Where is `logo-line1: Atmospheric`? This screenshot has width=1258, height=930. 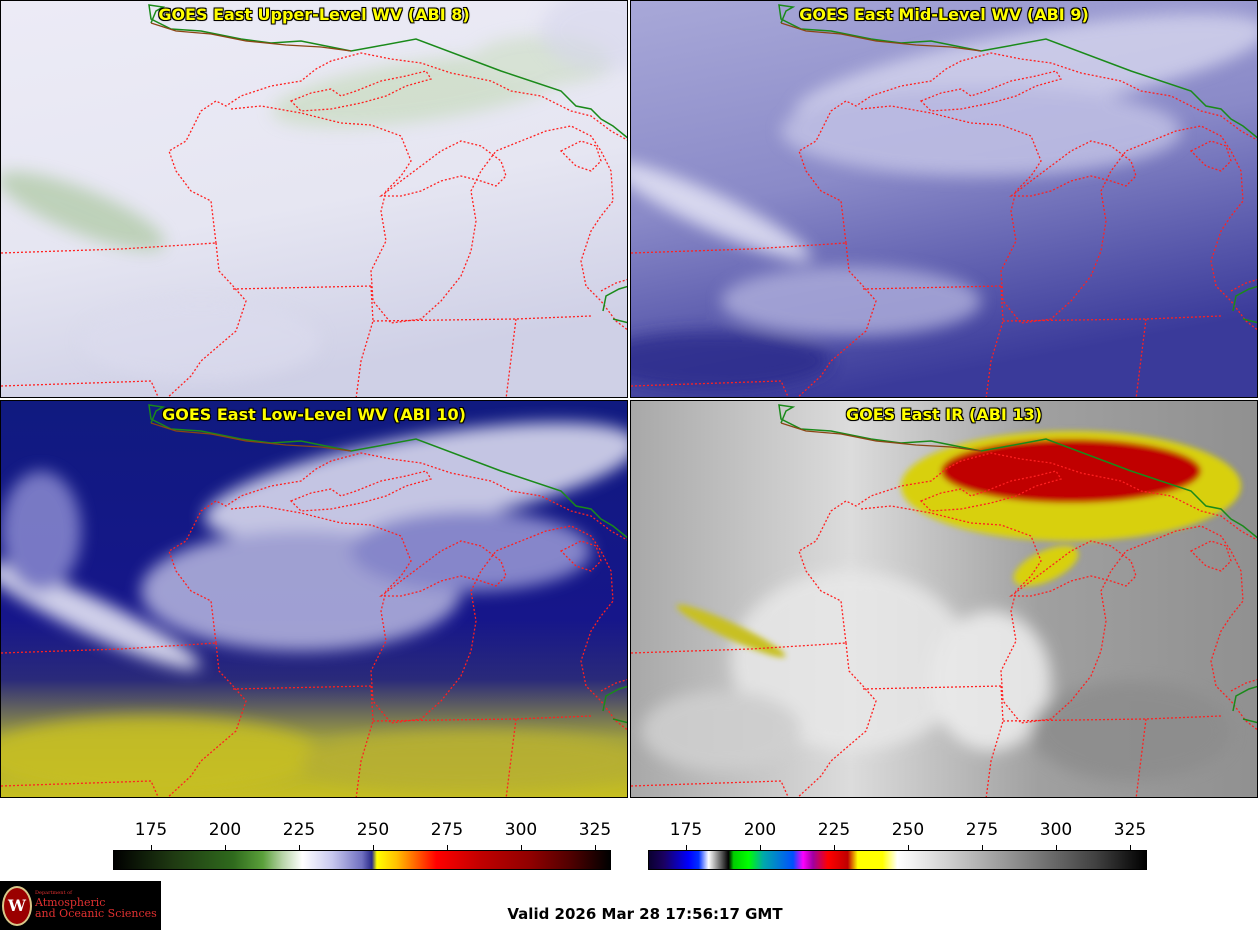
logo-line1: Atmospheric is located at coordinates (70, 902).